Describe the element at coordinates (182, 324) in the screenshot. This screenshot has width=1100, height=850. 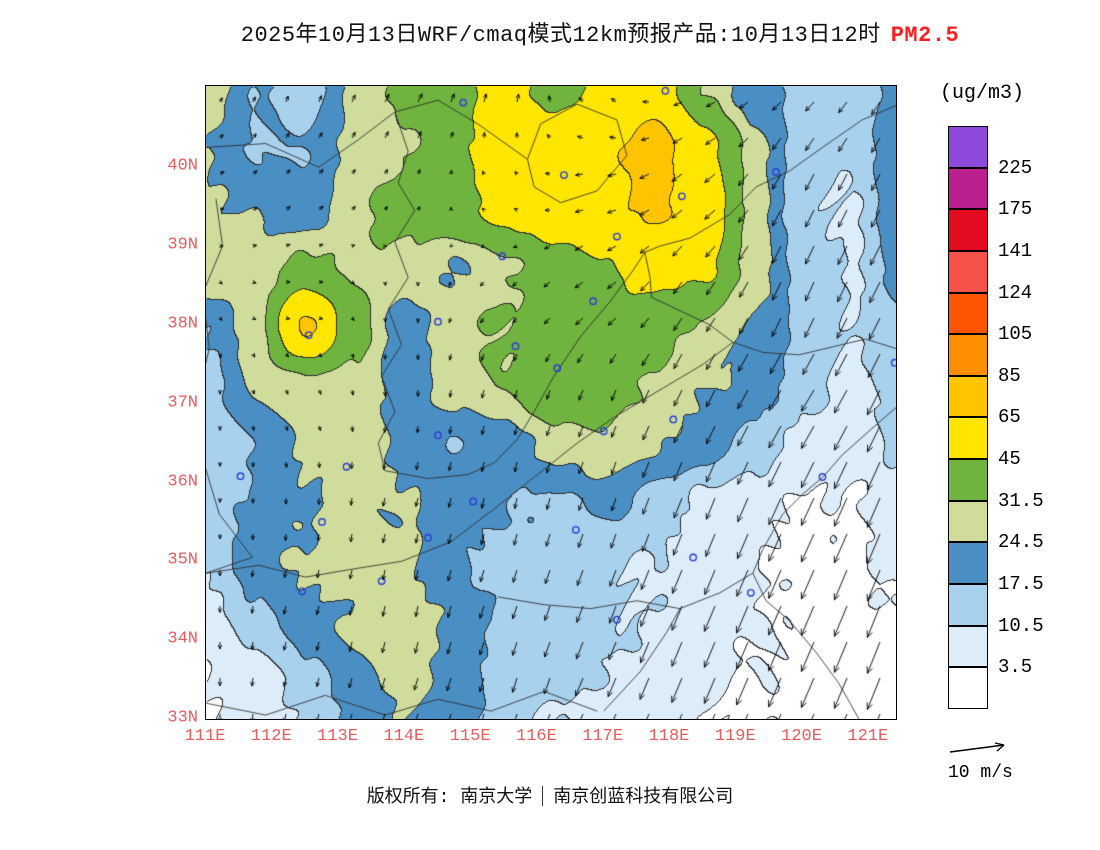
I see `lat-tick-label: 38N` at that location.